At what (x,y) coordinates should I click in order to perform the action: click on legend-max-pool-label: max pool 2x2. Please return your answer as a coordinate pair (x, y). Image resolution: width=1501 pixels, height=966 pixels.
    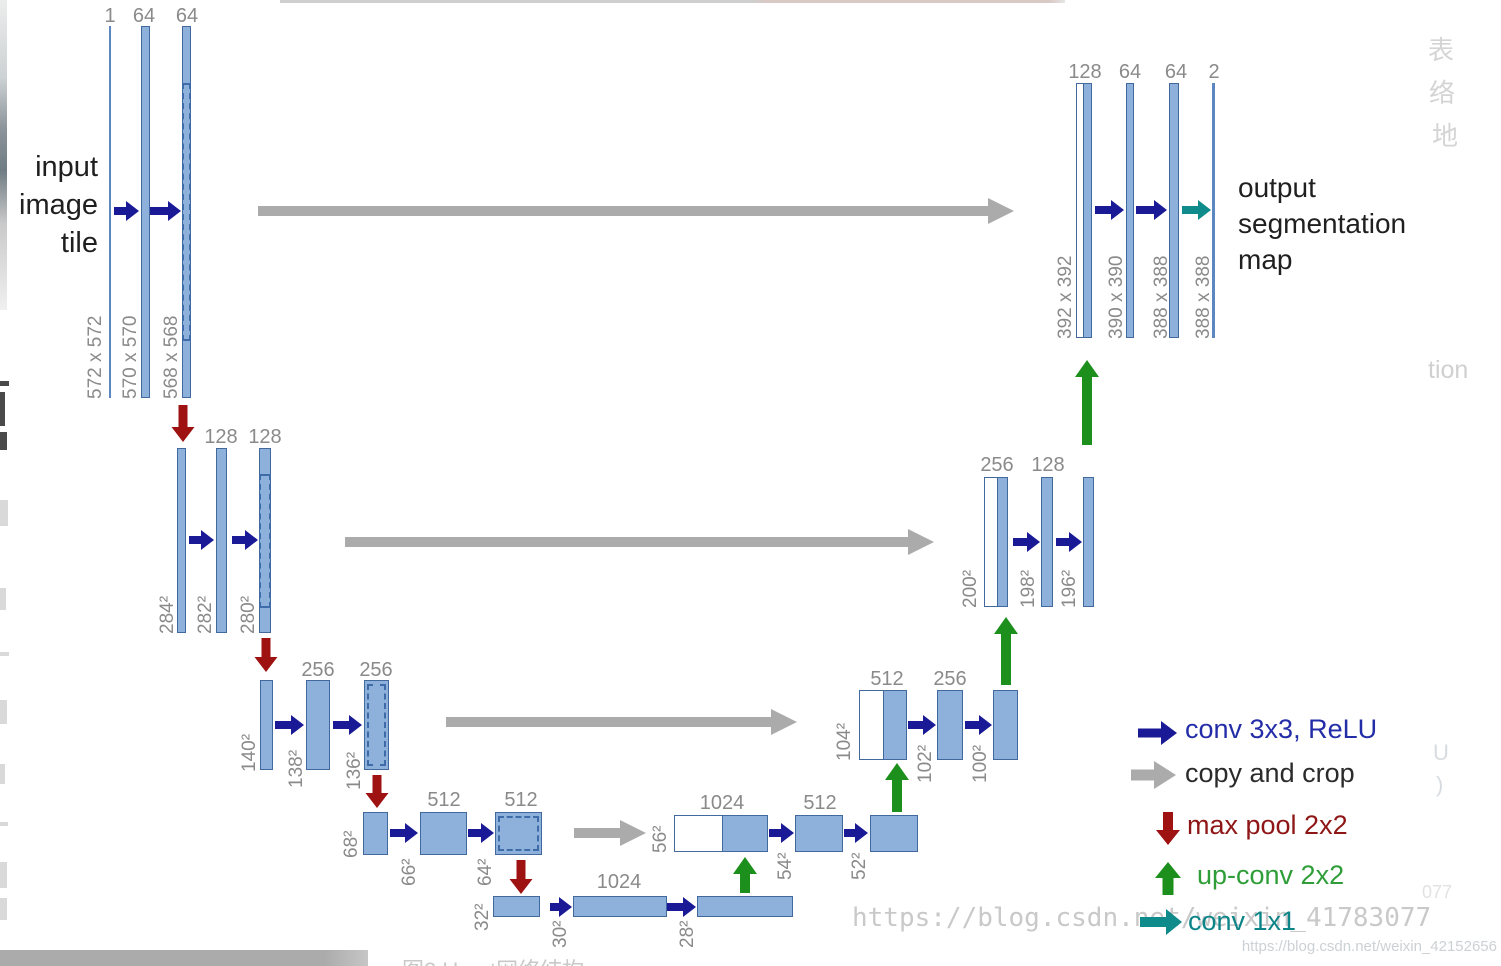
    Looking at the image, I should click on (1267, 825).